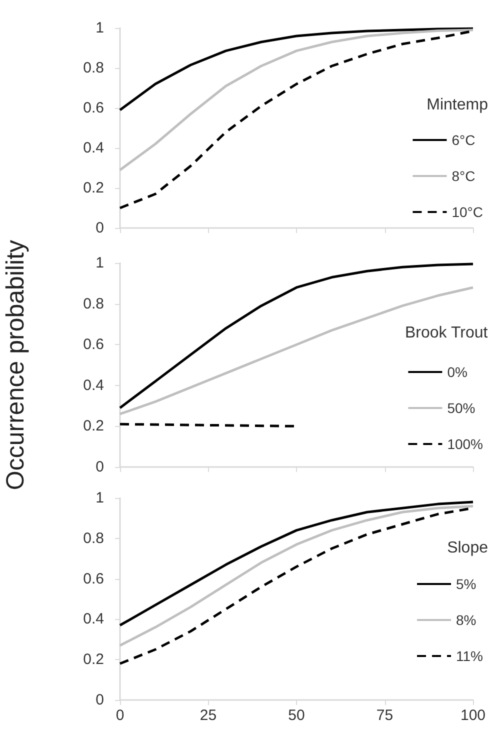  Describe the element at coordinates (296, 715) in the screenshot. I see `x-tick-label: 50` at that location.